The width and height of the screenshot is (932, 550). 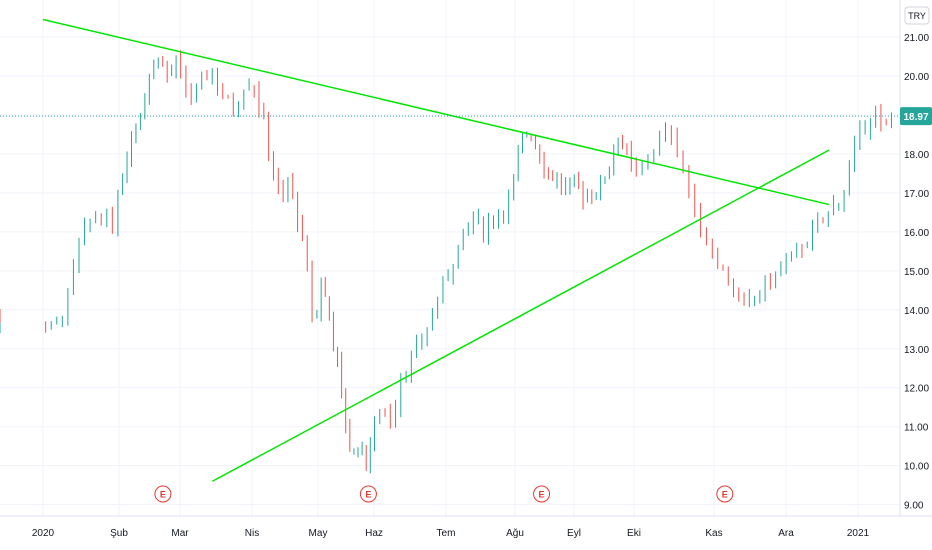 What do you see at coordinates (713, 533) in the screenshot?
I see `time-tick-label: Kas` at bounding box center [713, 533].